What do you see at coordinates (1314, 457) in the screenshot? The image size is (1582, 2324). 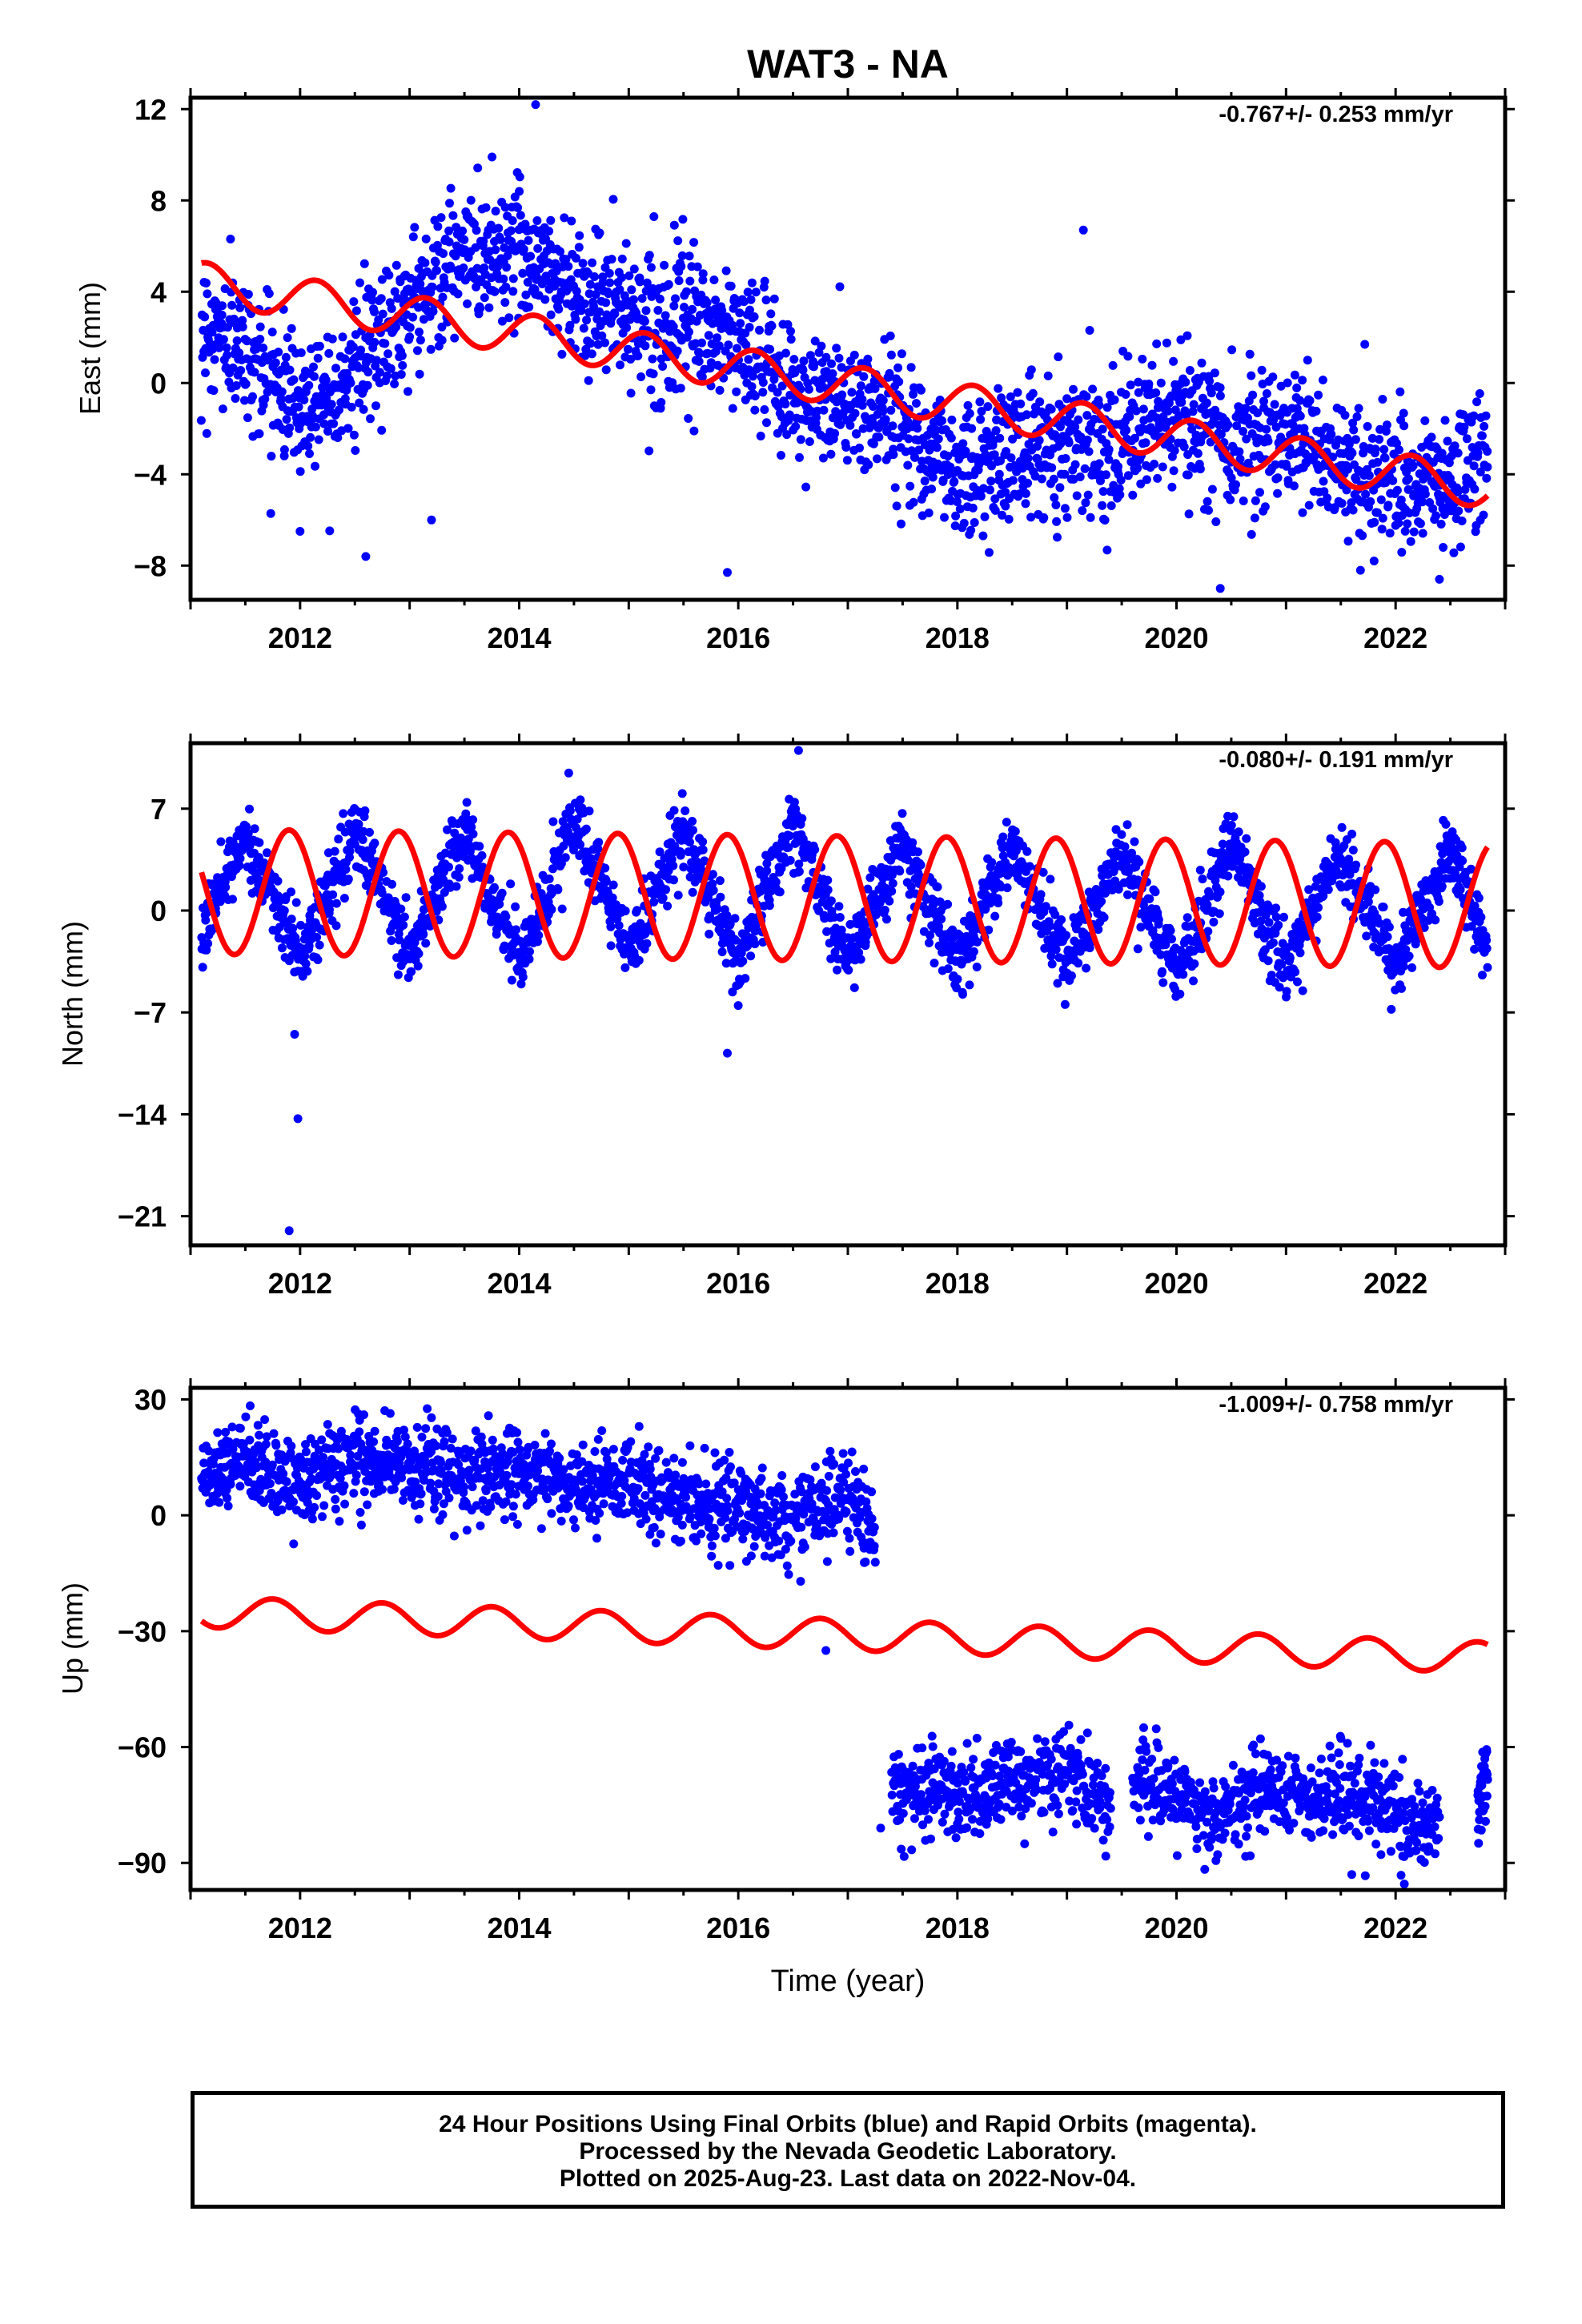 I see `east-point-2076` at bounding box center [1314, 457].